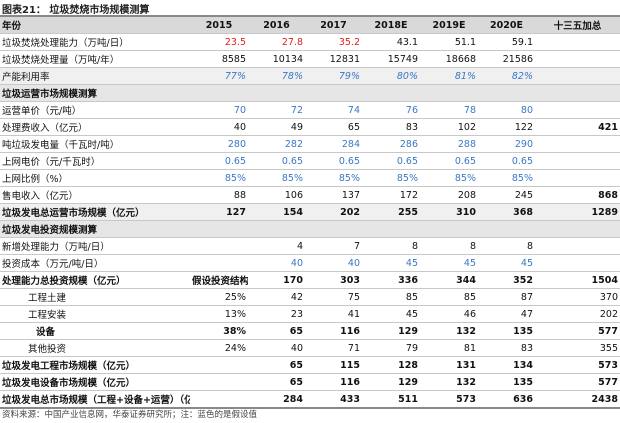 The height and width of the screenshot is (423, 620). Describe the element at coordinates (577, 280) in the screenshot. I see `cell: 1504` at that location.